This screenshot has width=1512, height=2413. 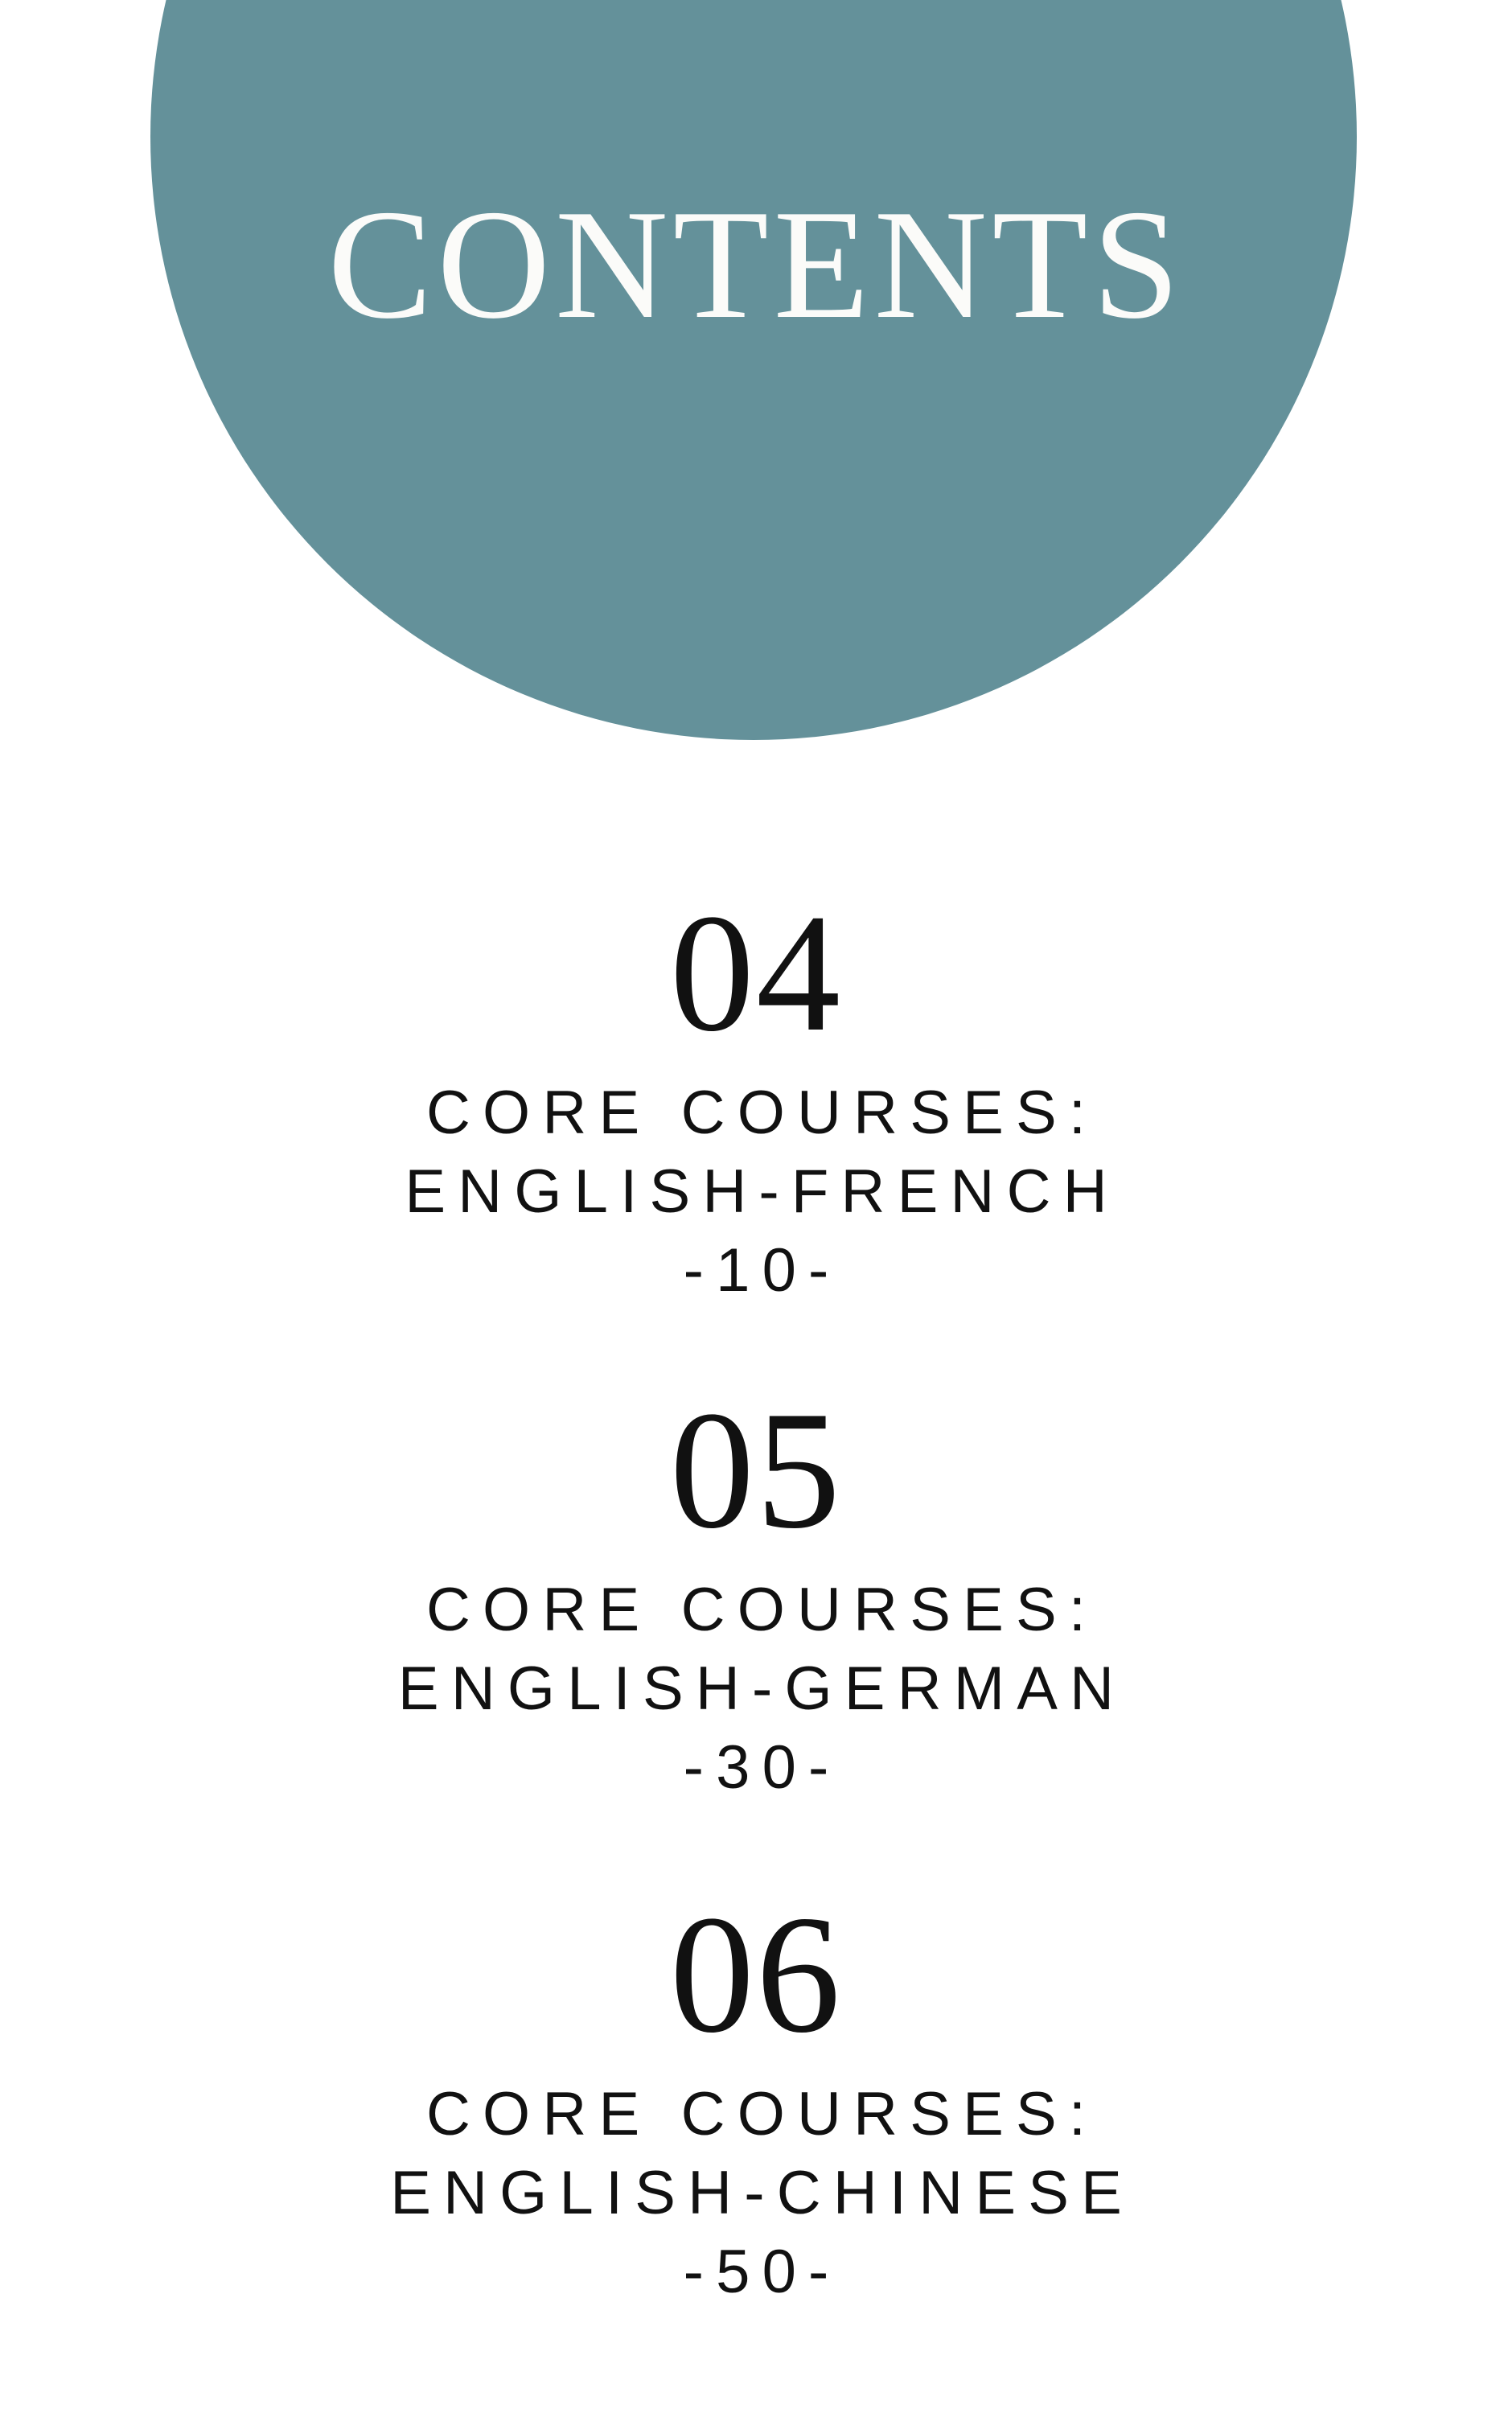 I want to click on section-title-line-2: ENGLISH-FRENCH, so click(x=763, y=1191).